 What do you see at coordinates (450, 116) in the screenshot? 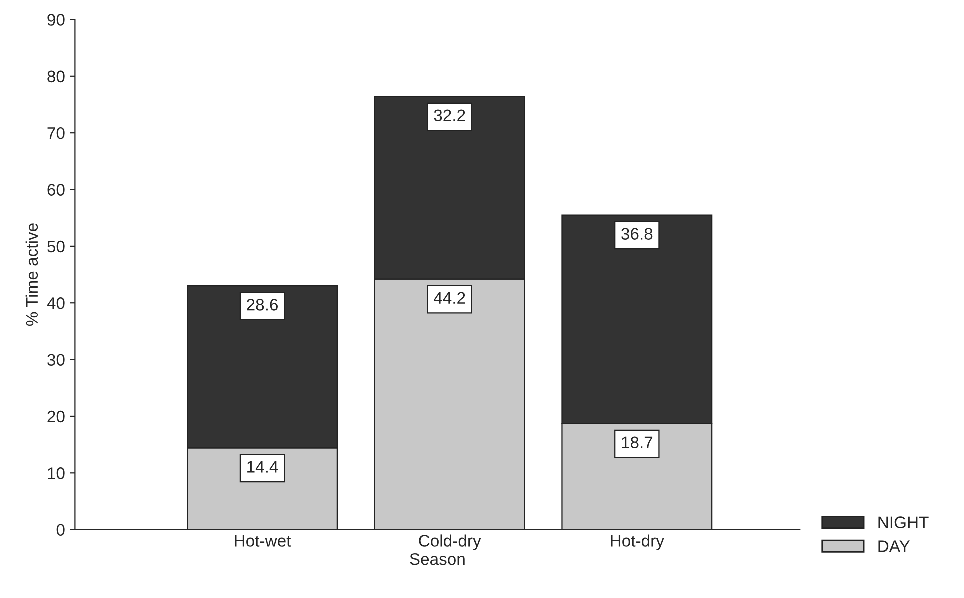
I see `data-label: 32.2` at bounding box center [450, 116].